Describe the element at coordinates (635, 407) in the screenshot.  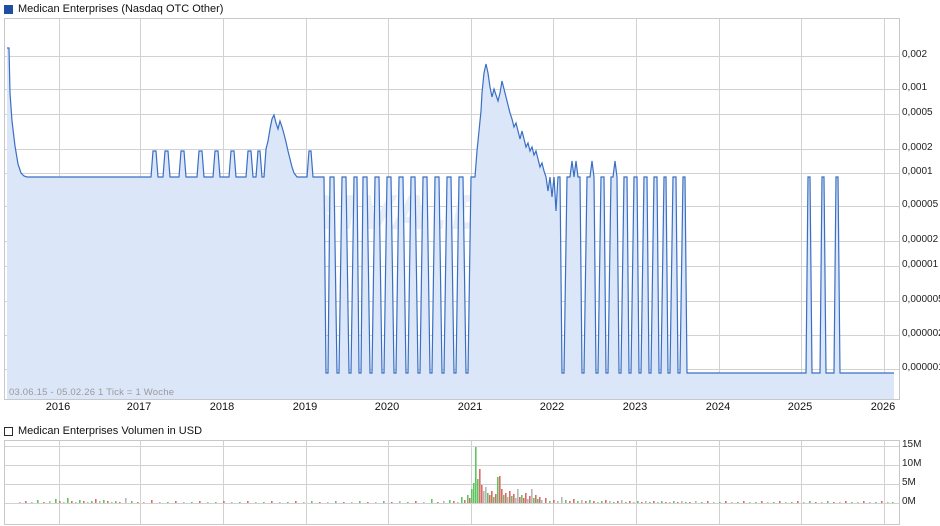
I see `price-x-tick-label: 2023` at that location.